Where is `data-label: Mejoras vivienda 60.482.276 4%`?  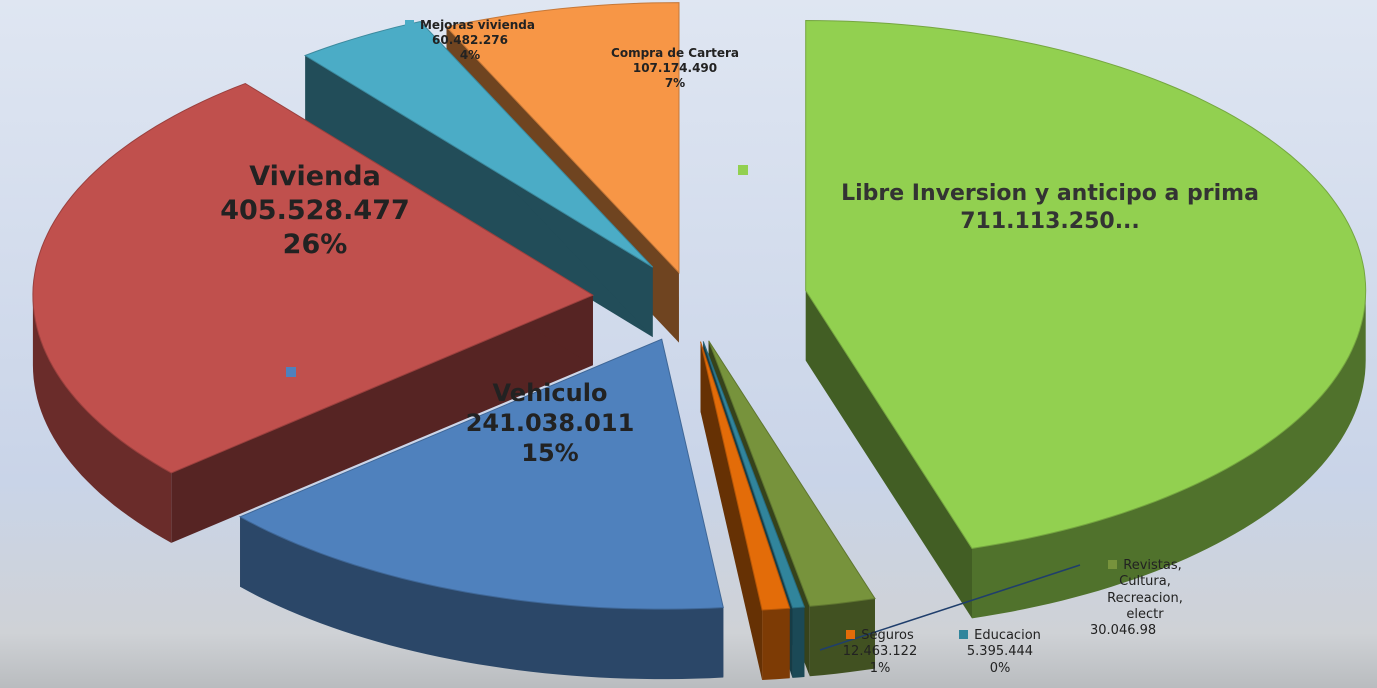
data-label: Mejoras vivienda 60.482.276 4% is located at coordinates (470, 40).